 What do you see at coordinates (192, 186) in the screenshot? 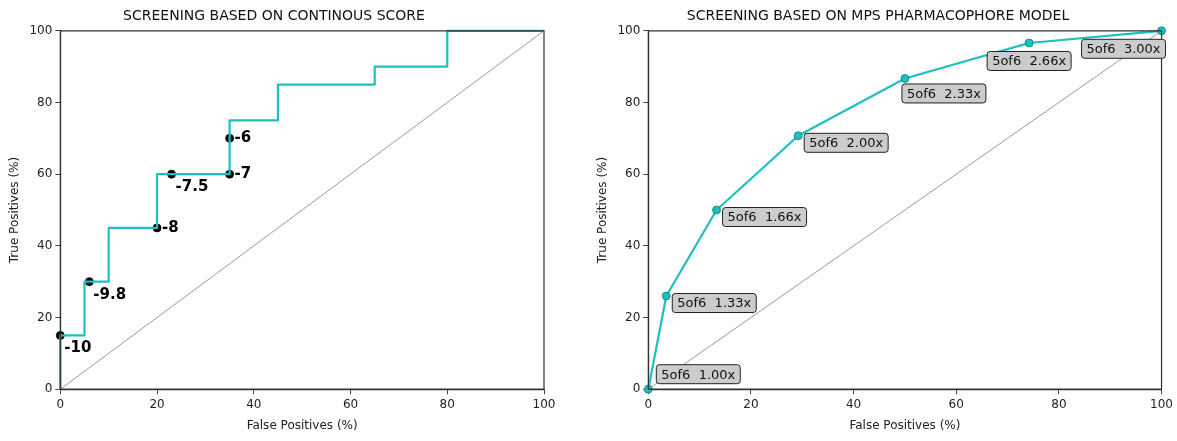
I see `annotation: -7.5` at bounding box center [192, 186].